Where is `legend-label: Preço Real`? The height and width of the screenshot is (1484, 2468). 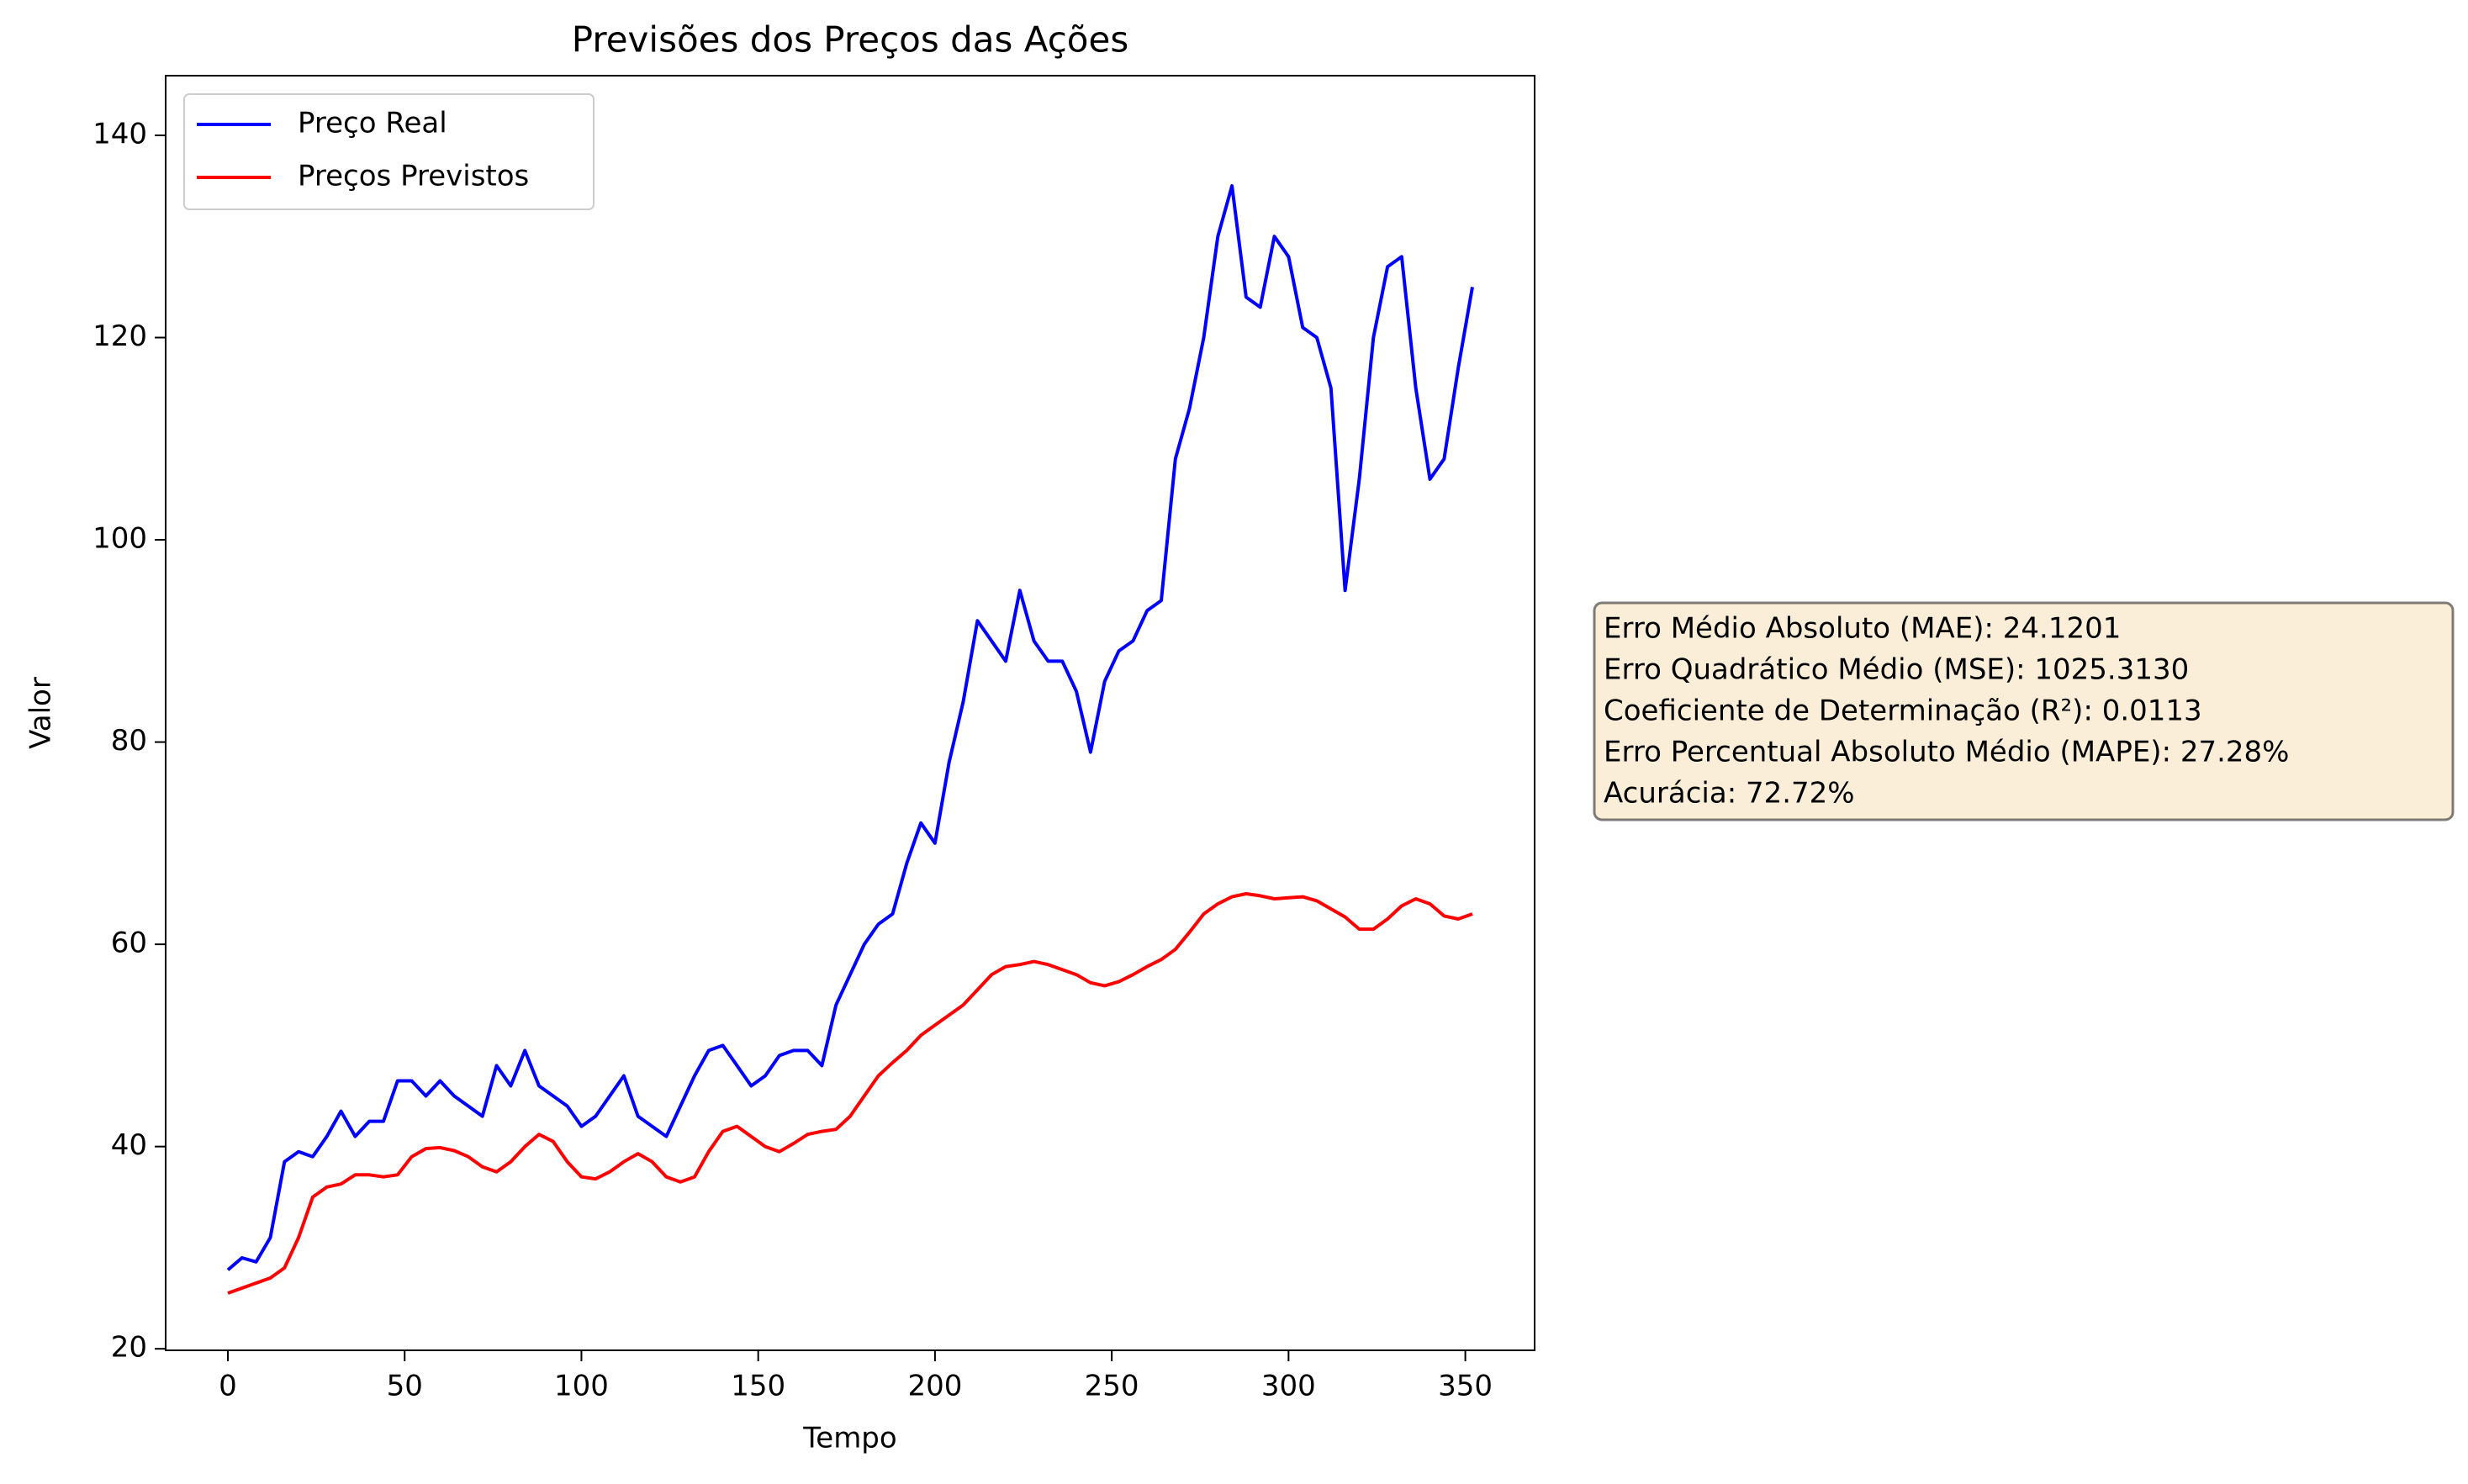 legend-label: Preço Real is located at coordinates (372, 123).